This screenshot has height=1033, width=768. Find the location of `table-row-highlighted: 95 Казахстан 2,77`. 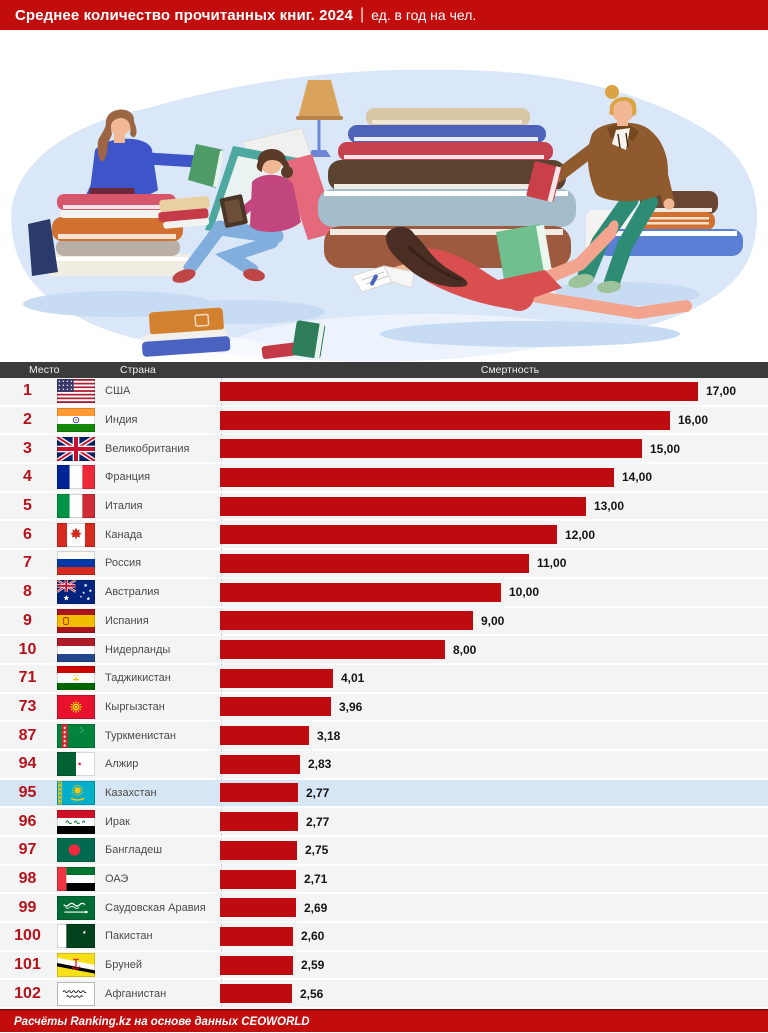

table-row-highlighted: 95 Казахстан 2,77 is located at coordinates (384, 793).